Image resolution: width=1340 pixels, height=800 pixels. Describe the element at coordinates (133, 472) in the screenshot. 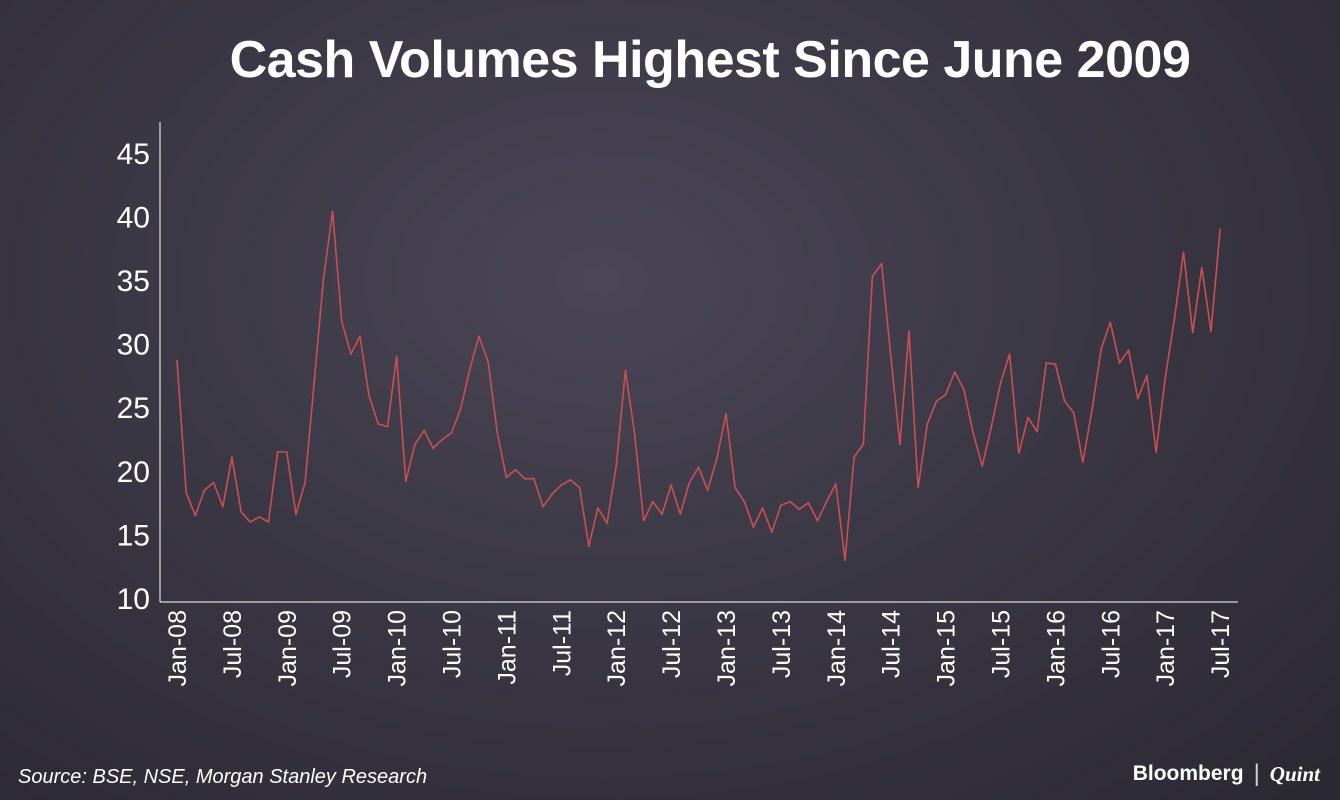

I see `y-tick-label: 20` at that location.